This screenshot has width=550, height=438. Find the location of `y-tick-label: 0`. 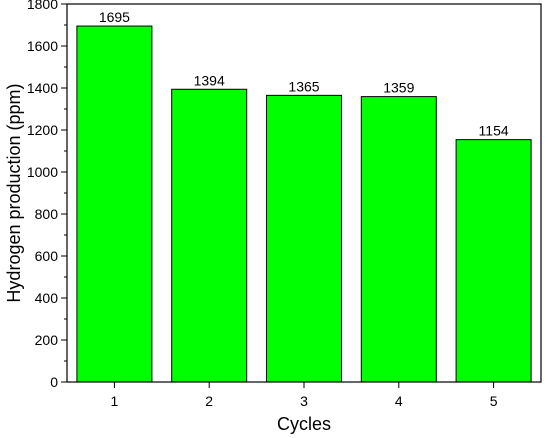

y-tick-label: 0 is located at coordinates (54, 382).